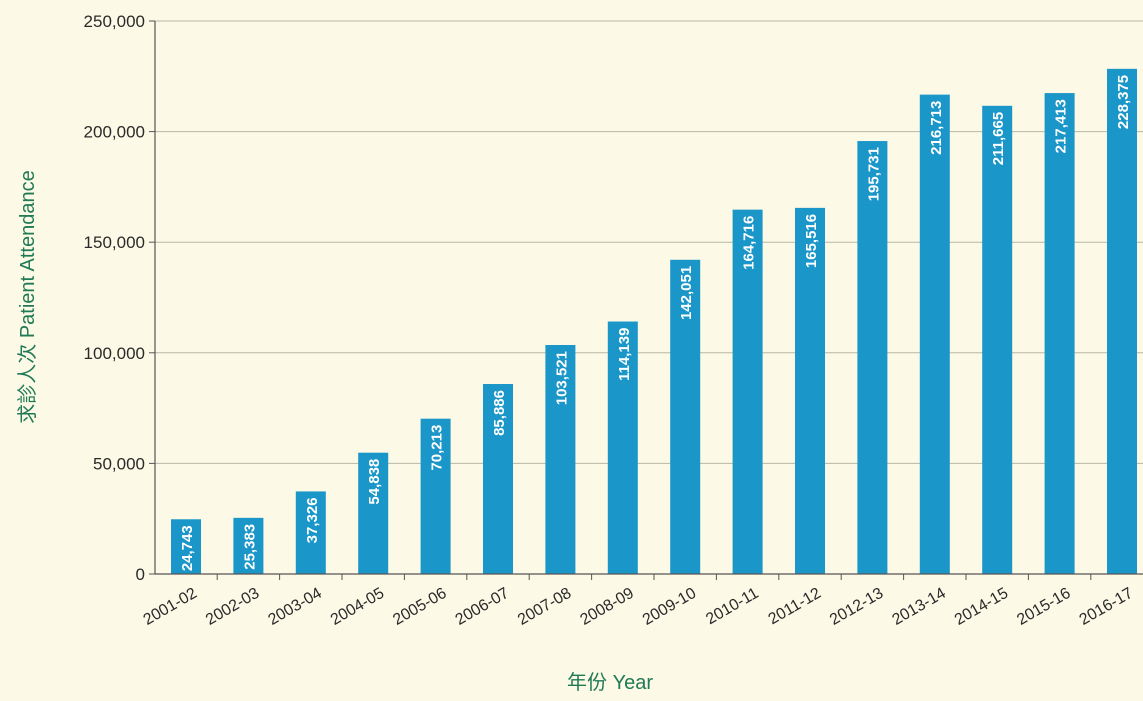 This screenshot has height=701, width=1143. Describe the element at coordinates (610, 682) in the screenshot. I see `x-axis-title: 年份 Year` at that location.